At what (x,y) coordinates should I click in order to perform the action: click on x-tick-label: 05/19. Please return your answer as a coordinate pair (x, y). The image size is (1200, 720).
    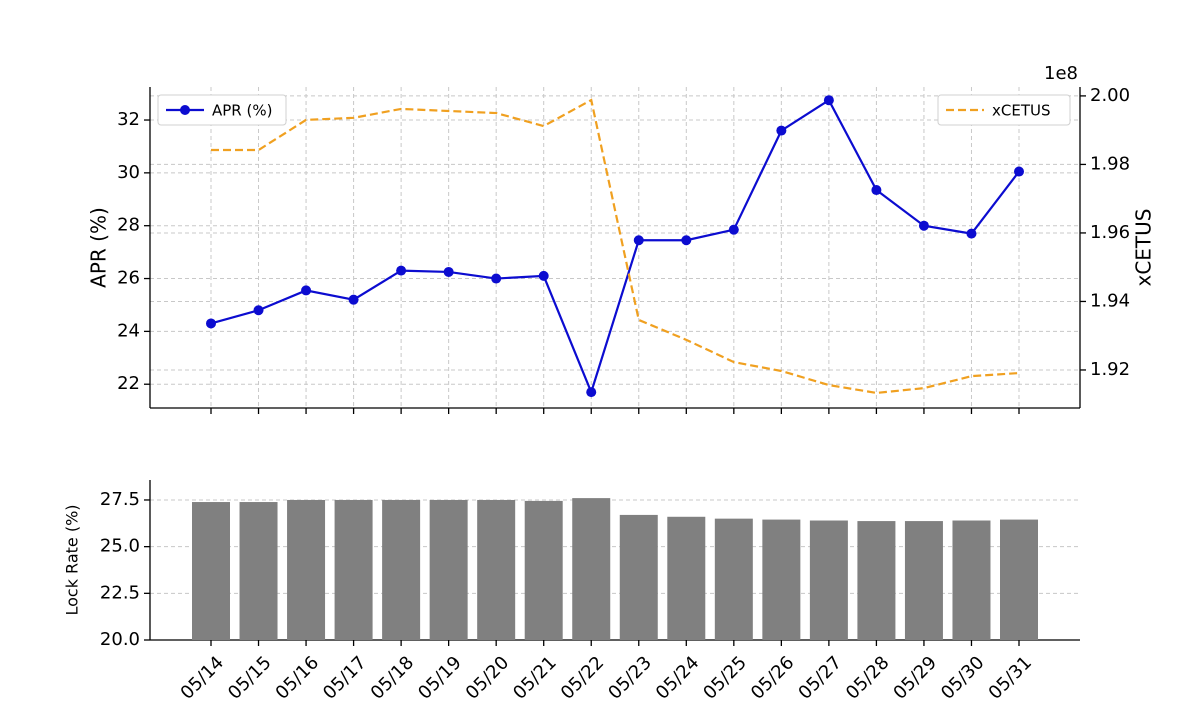
    Looking at the image, I should click on (440, 678).